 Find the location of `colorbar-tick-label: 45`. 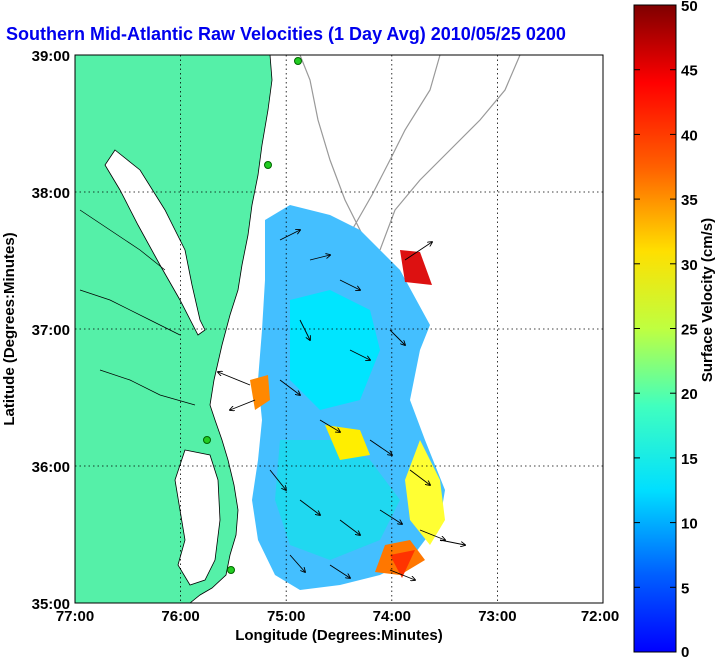

colorbar-tick-label: 45 is located at coordinates (689, 71).